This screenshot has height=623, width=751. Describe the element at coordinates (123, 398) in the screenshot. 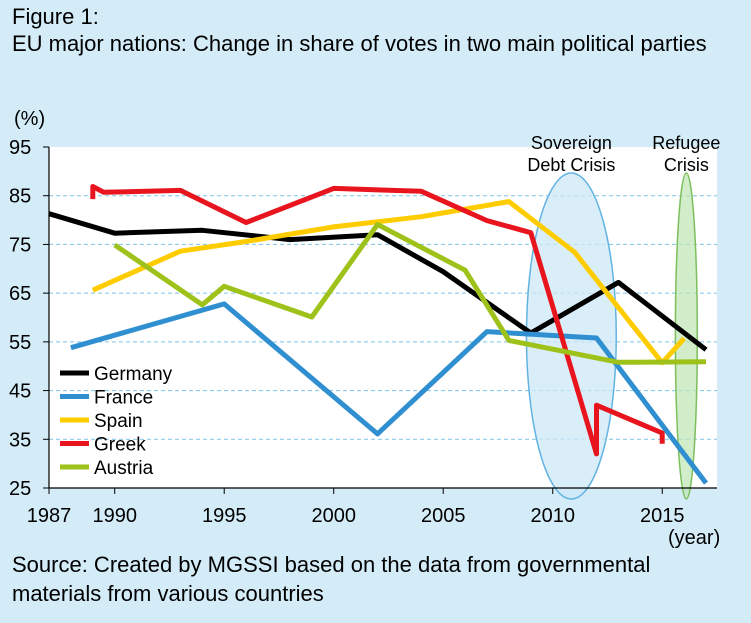

I see `legend-label: France` at that location.